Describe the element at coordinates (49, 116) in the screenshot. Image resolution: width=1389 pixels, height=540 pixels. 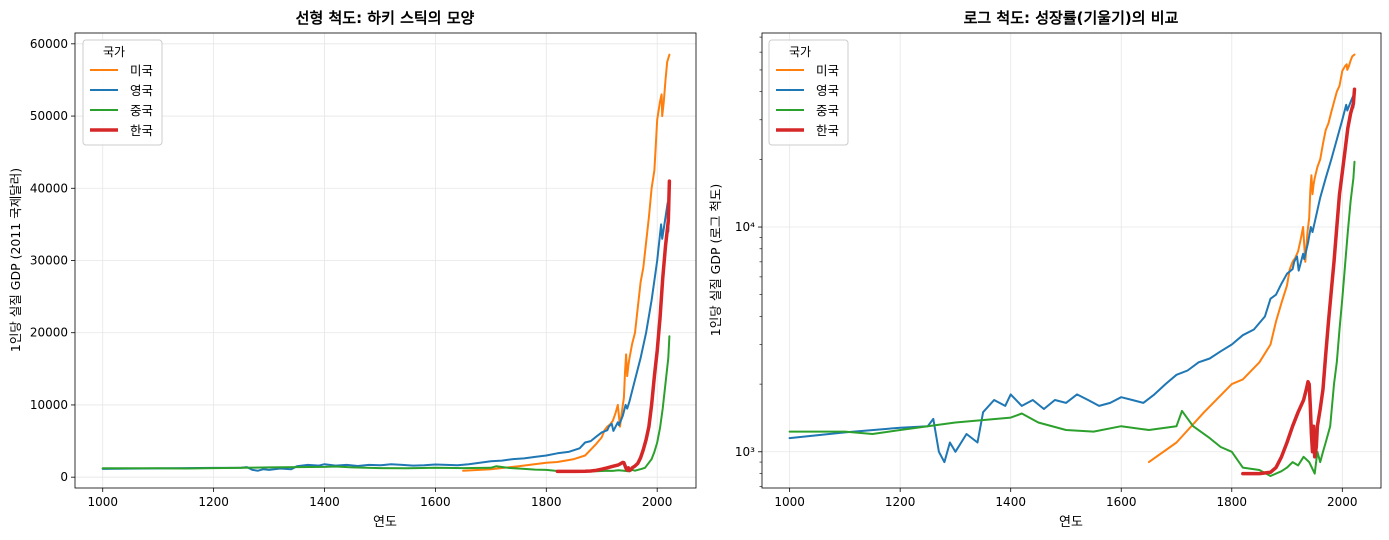
I see `y-tick-label: 50000` at that location.